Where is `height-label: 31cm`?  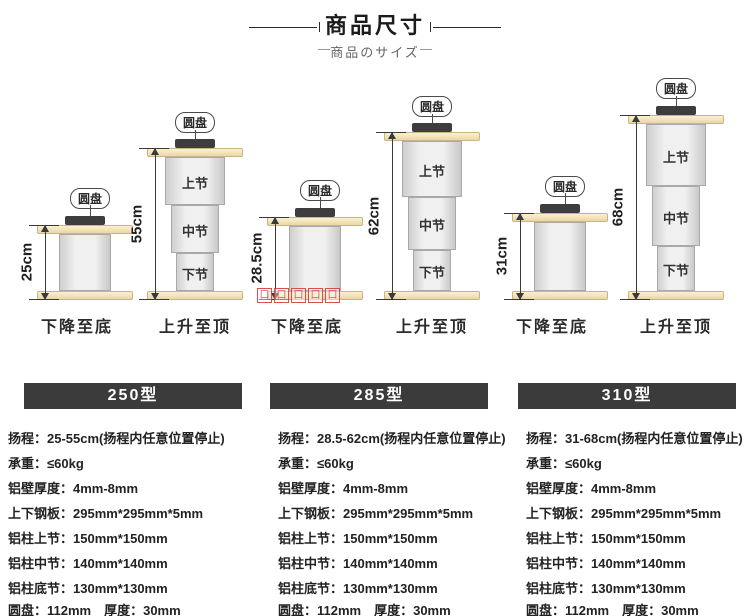 height-label: 31cm is located at coordinates (502, 256).